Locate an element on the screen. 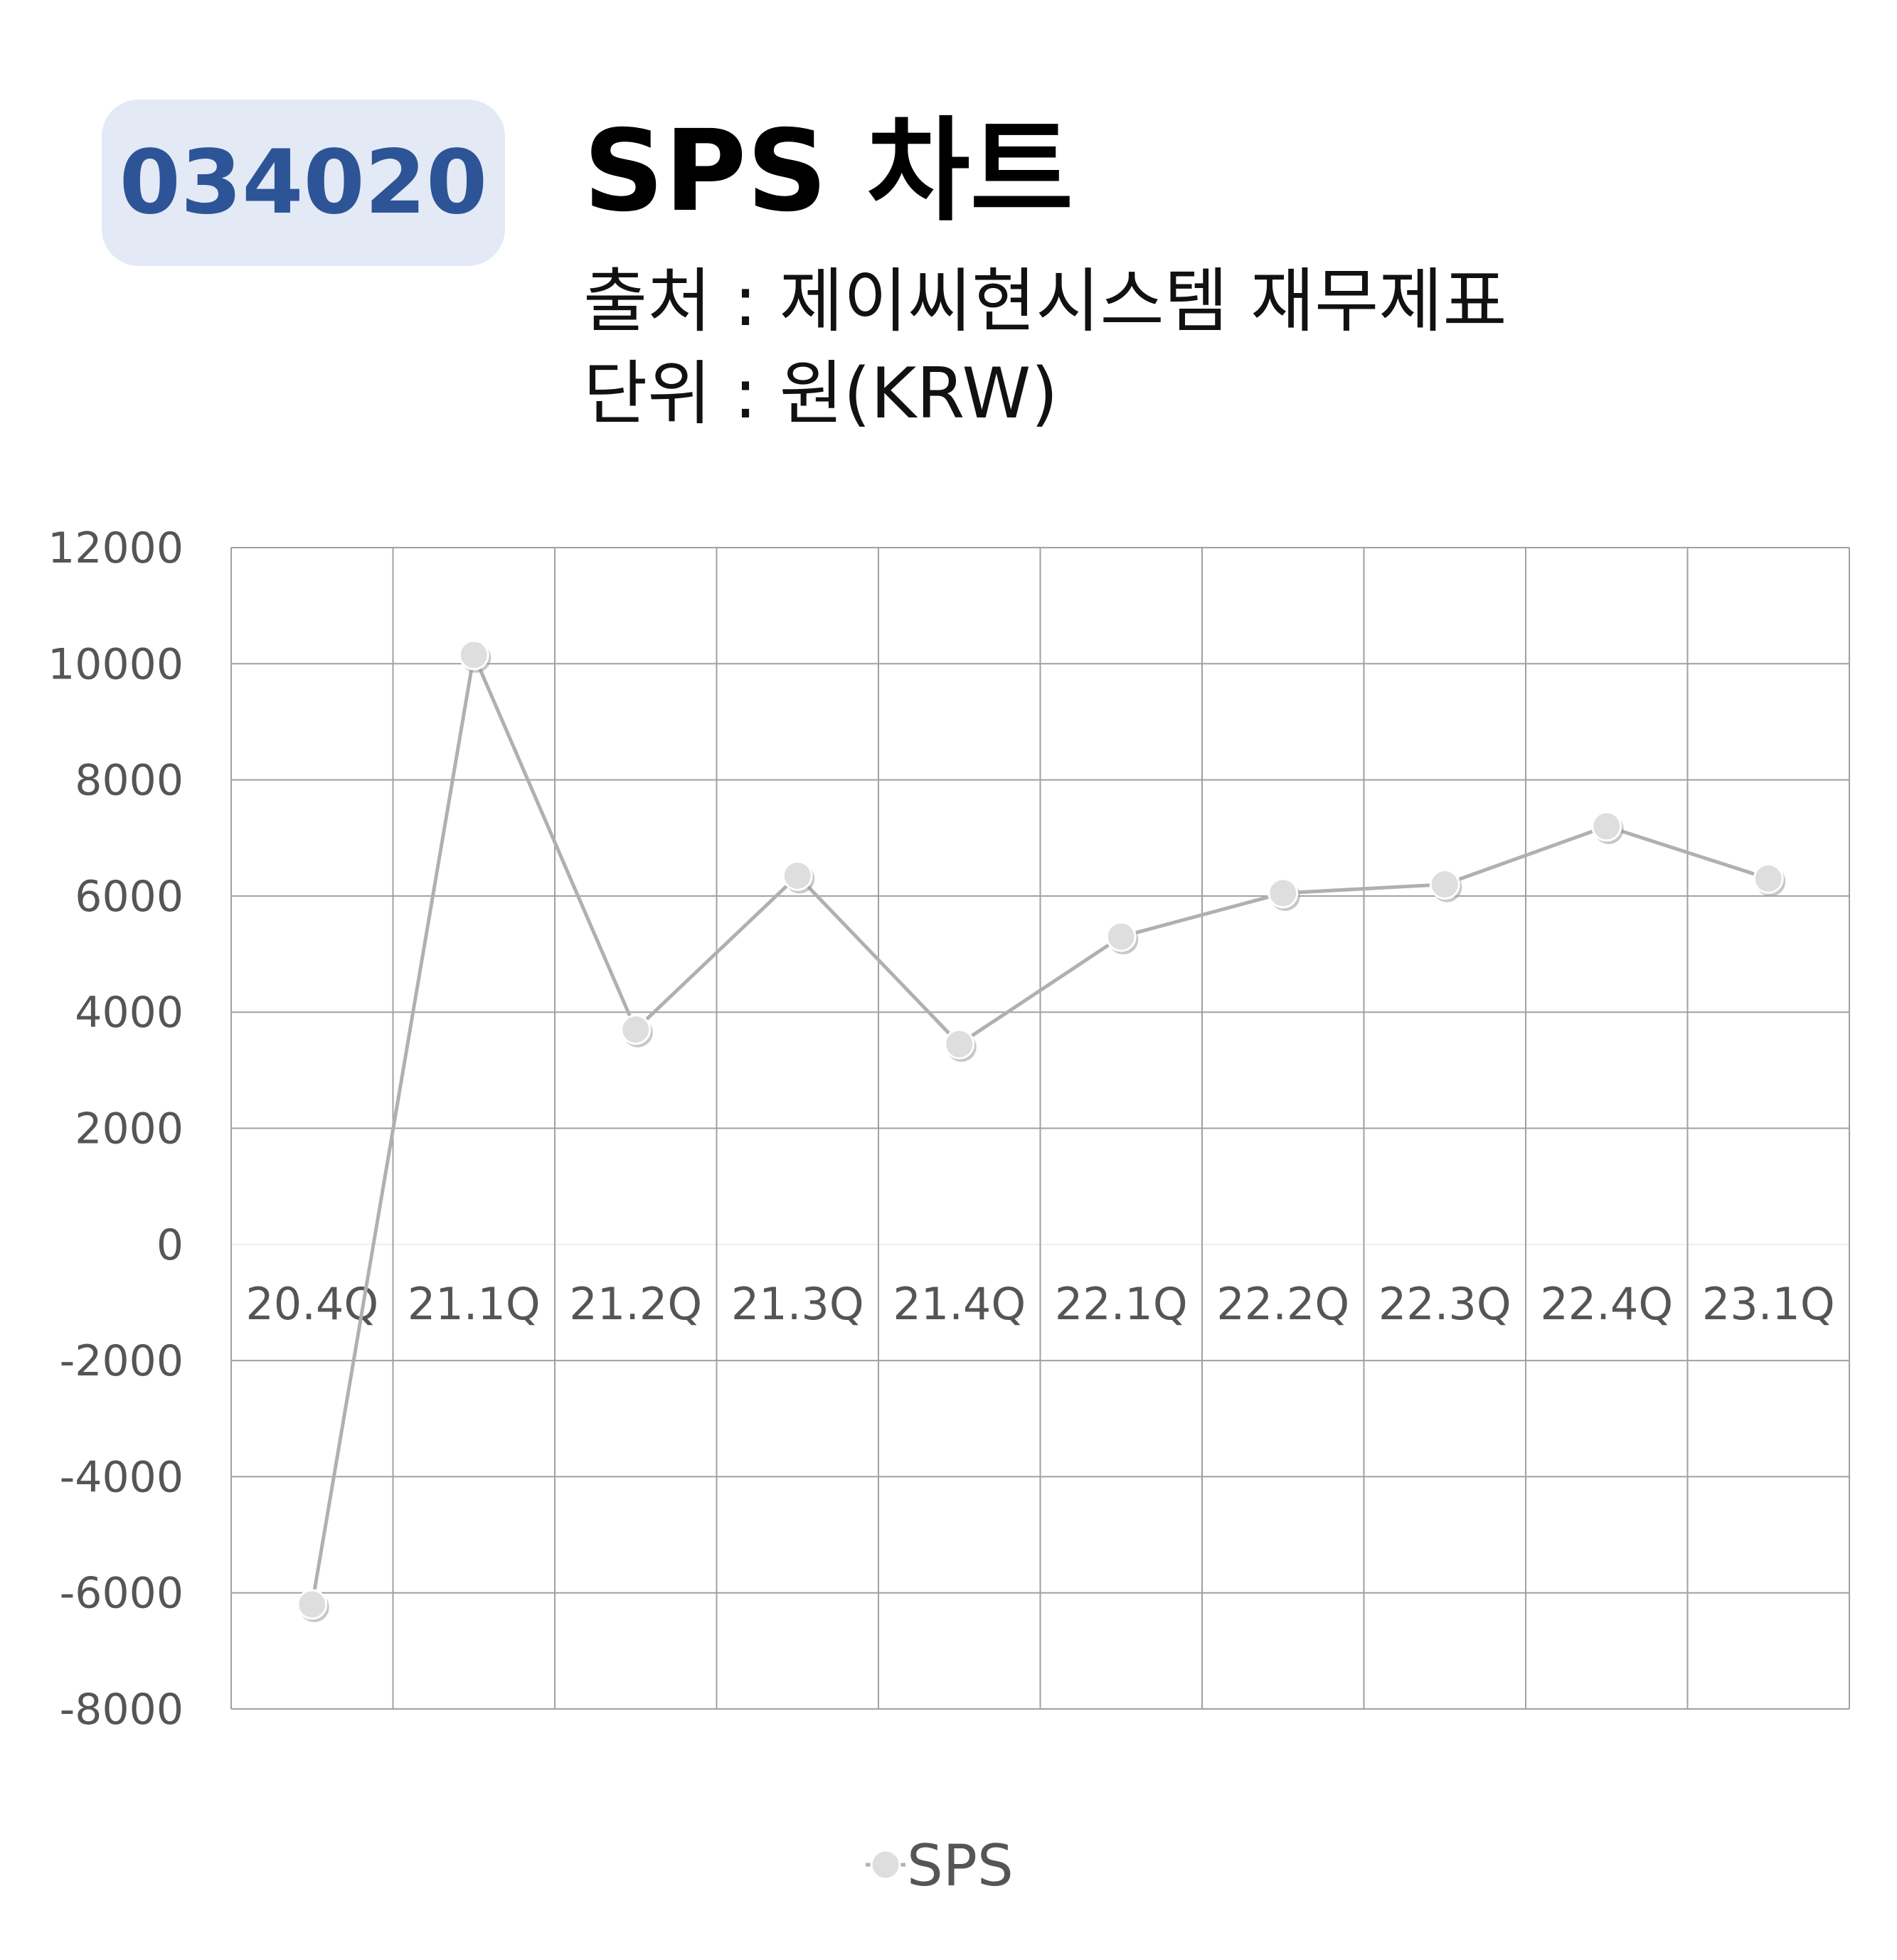 The image size is (1897, 1960). x-tick-label: 21.3Q is located at coordinates (798, 1304).